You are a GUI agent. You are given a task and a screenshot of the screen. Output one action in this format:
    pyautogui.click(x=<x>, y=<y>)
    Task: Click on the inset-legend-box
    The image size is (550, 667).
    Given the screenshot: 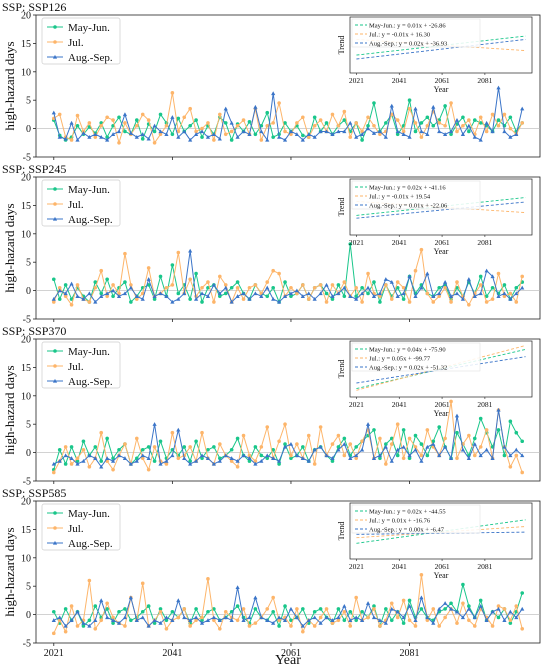 What is the action you would take?
    pyautogui.click(x=416, y=519)
    